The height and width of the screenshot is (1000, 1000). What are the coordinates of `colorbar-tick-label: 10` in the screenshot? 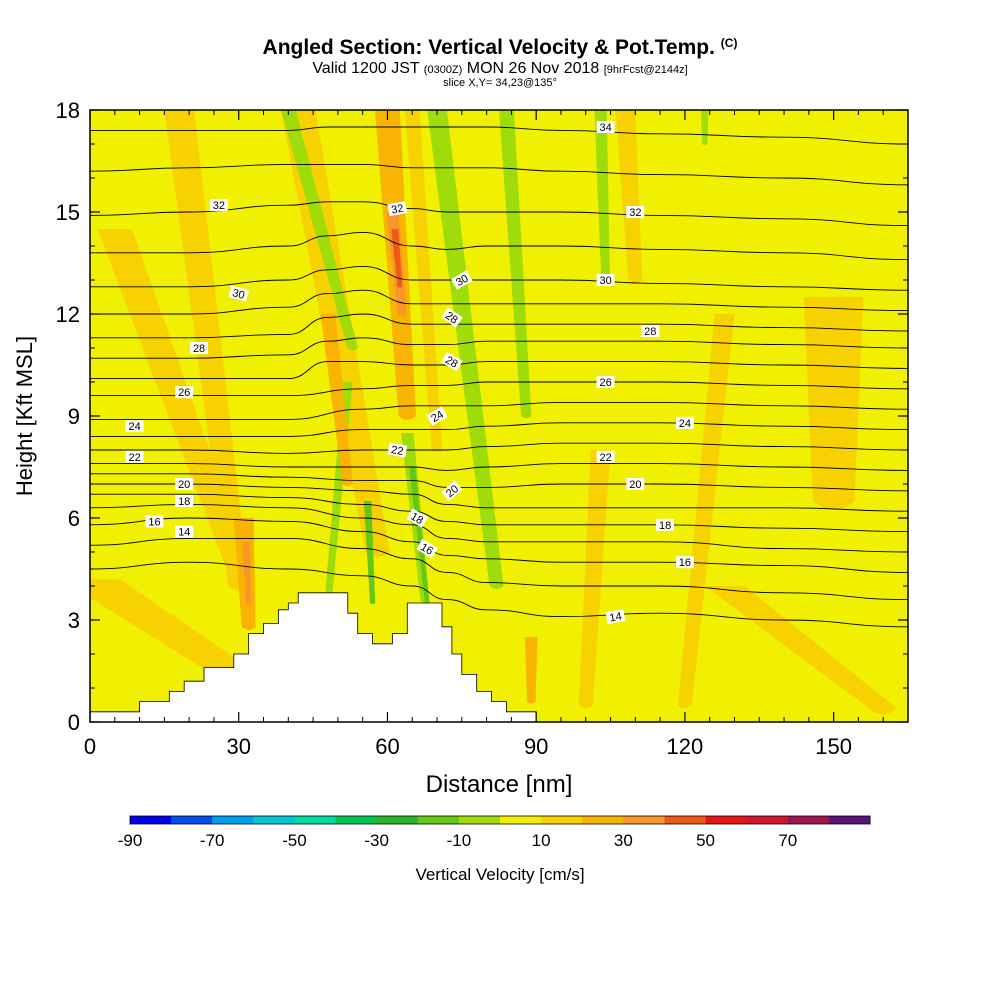 It's located at (541, 840).